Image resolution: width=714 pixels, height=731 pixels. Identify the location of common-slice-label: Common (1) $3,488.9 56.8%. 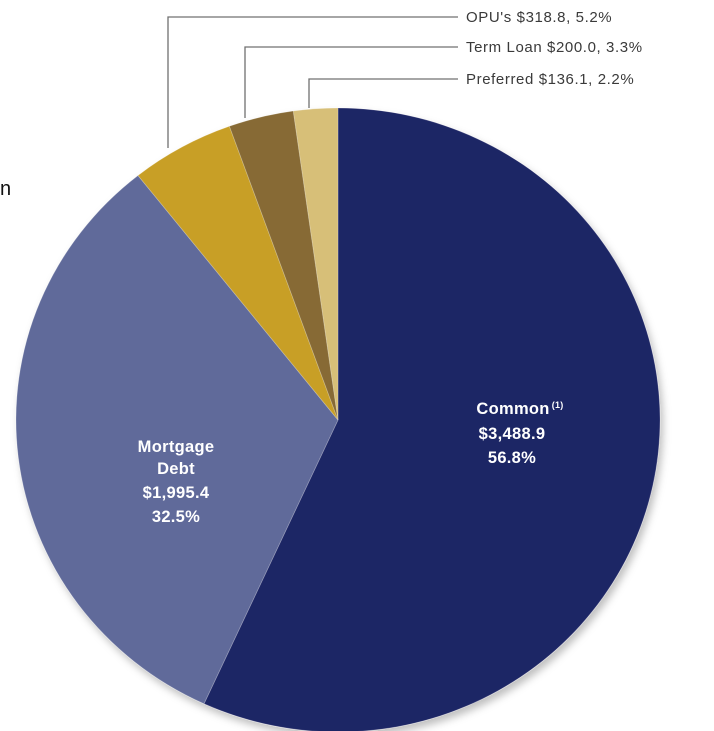
(519, 433).